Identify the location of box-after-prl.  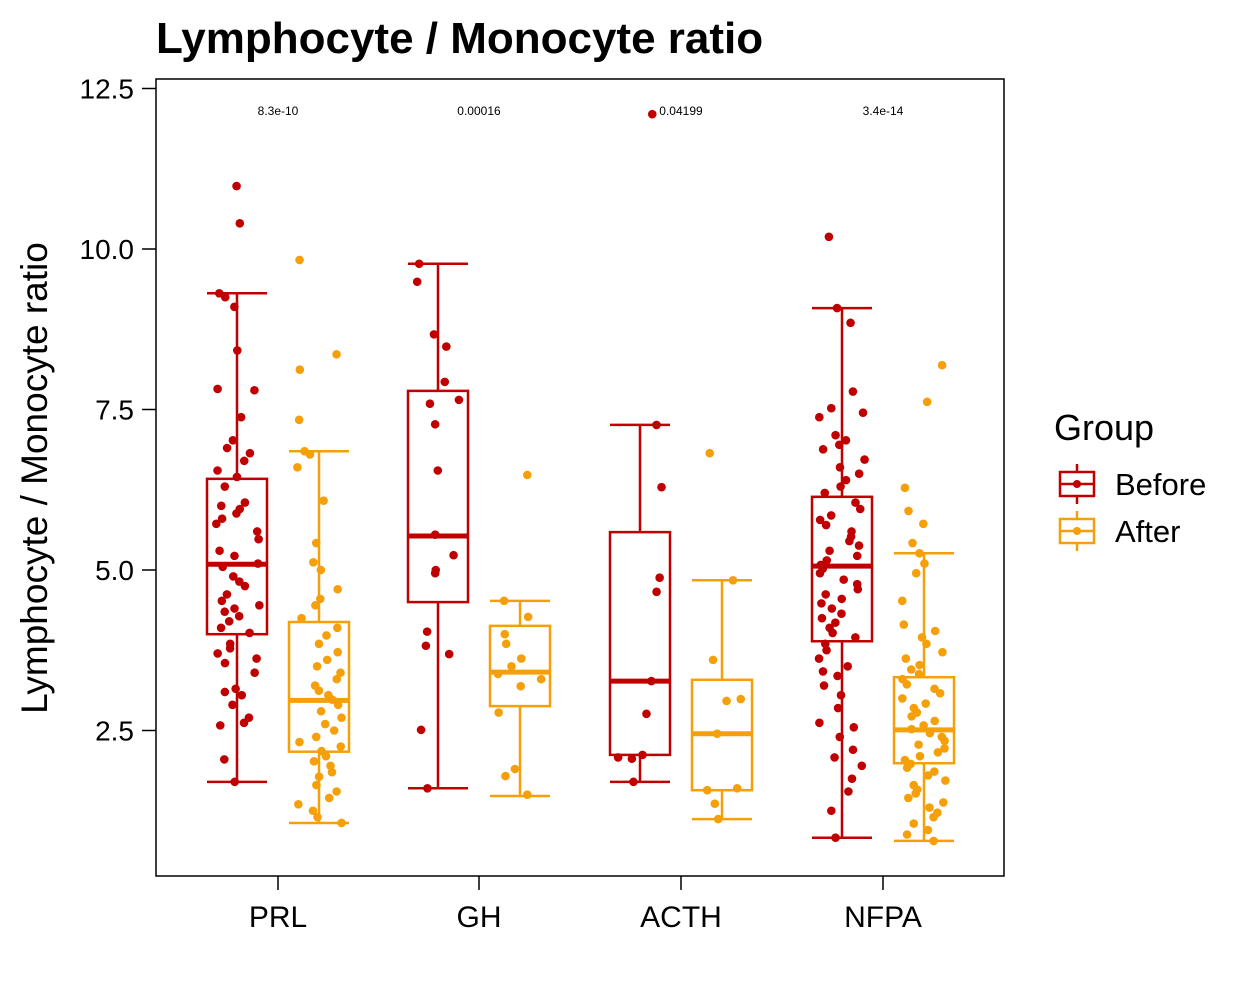
(319, 541).